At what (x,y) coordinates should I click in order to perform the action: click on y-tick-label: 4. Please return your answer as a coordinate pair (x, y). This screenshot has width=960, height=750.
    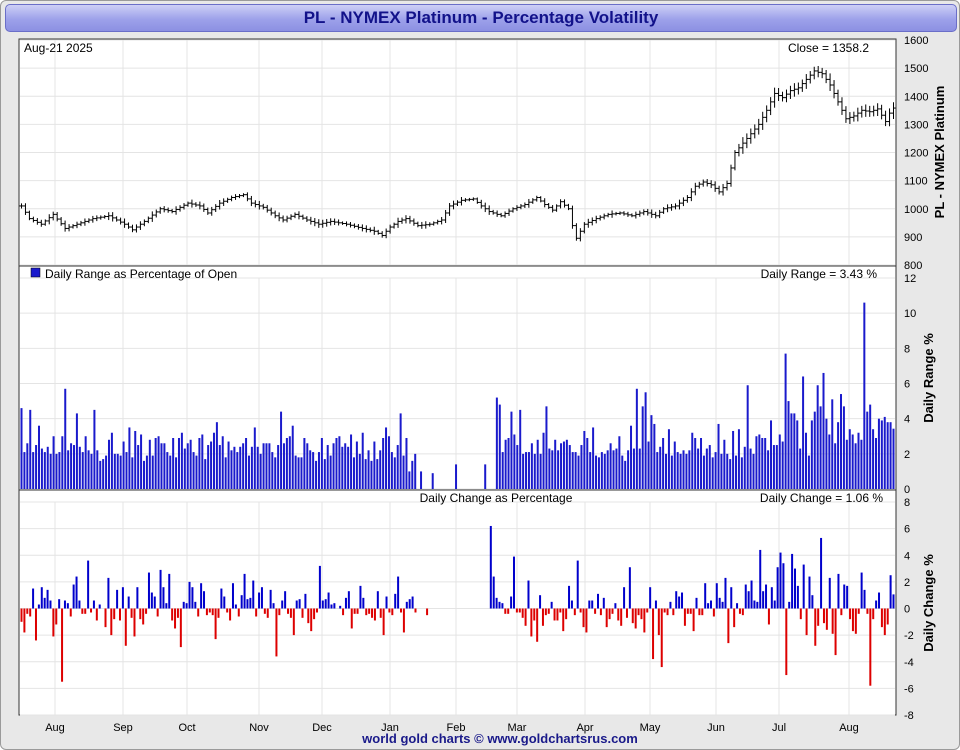
    Looking at the image, I should click on (907, 556).